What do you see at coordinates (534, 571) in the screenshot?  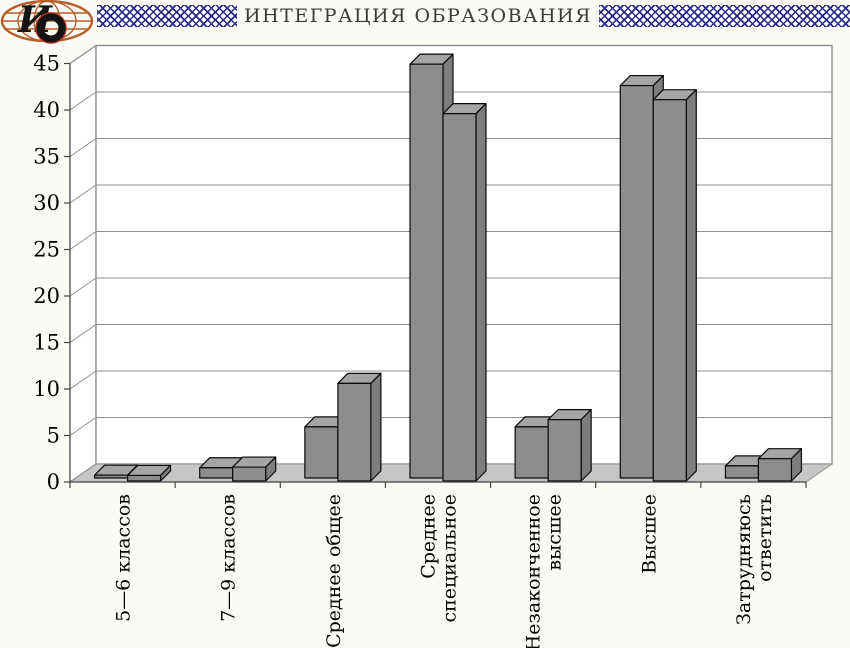 I see `x-axis-label: Незаконченное` at bounding box center [534, 571].